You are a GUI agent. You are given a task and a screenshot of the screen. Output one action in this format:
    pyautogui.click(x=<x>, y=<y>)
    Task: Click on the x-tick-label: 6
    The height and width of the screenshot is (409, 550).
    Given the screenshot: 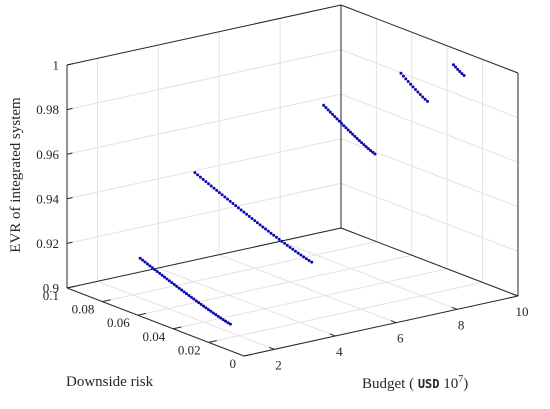 What is the action you would take?
    pyautogui.click(x=400, y=338)
    